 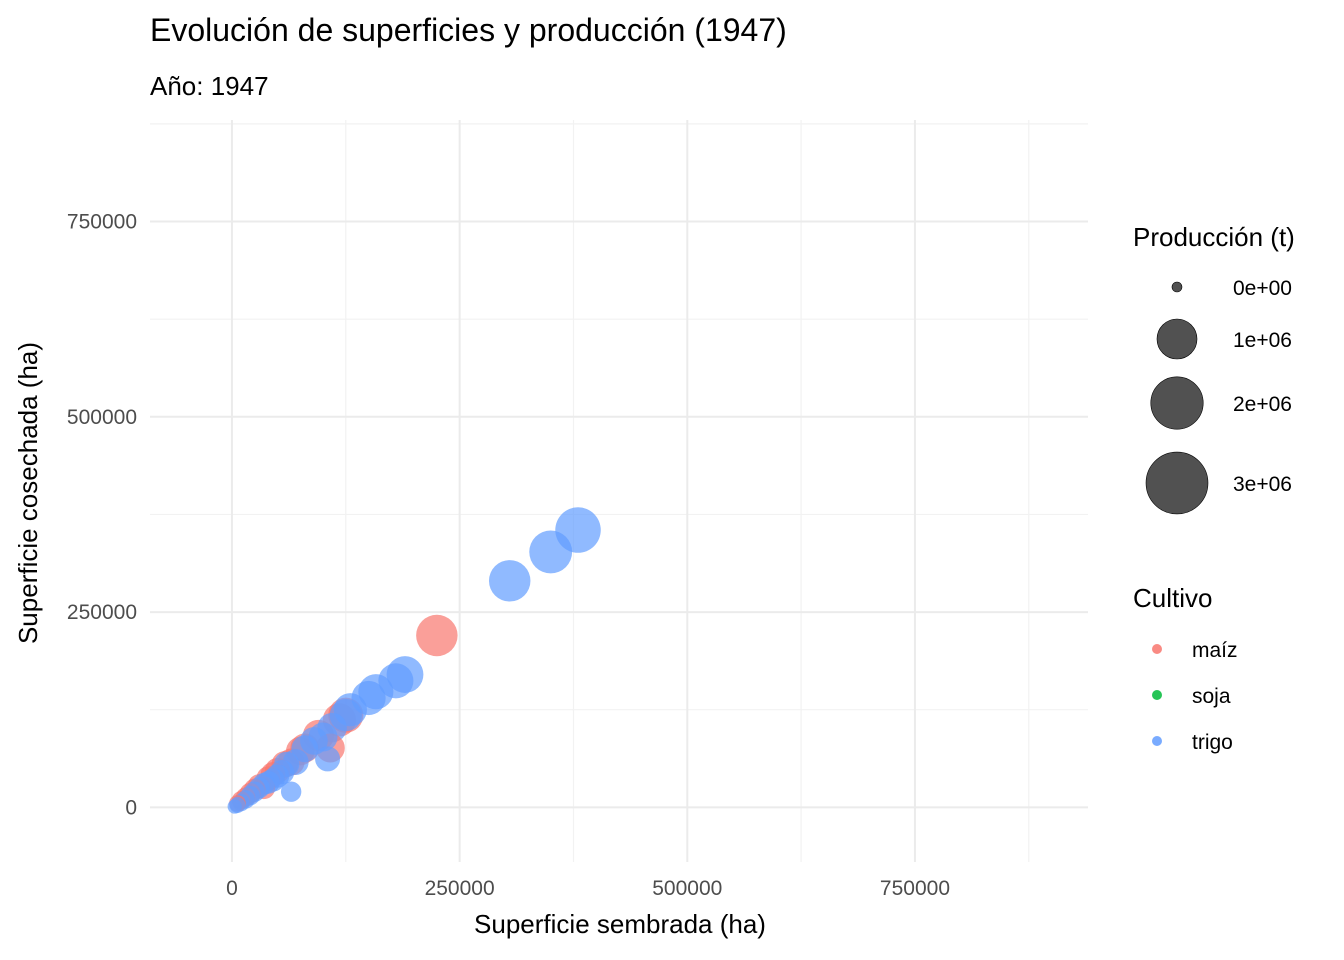 What do you see at coordinates (1262, 288) in the screenshot?
I see `size-legend-label: 0e+00` at bounding box center [1262, 288].